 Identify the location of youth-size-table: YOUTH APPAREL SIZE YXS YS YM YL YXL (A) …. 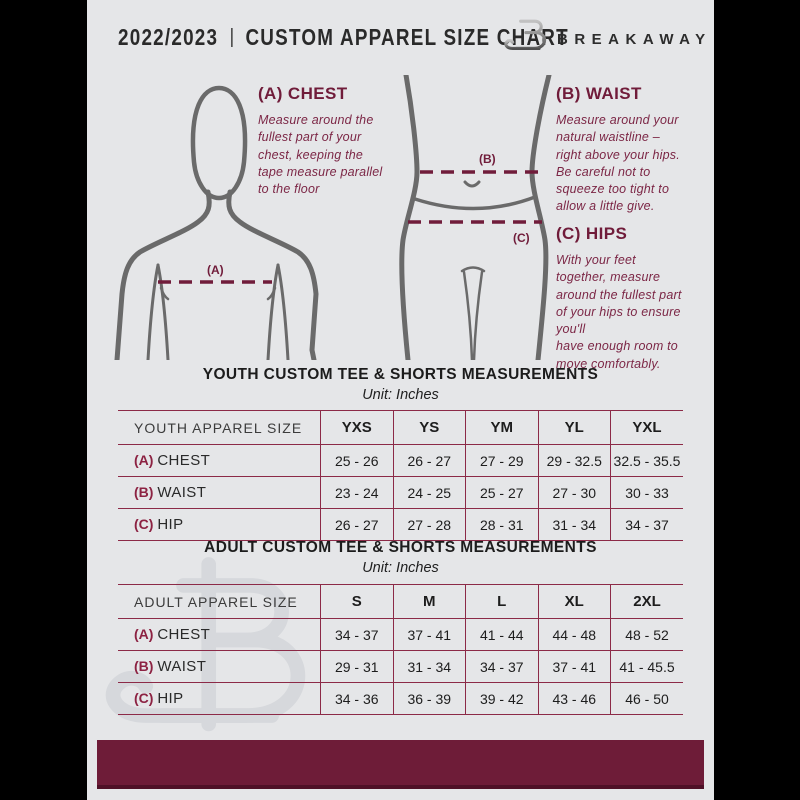
(400, 475).